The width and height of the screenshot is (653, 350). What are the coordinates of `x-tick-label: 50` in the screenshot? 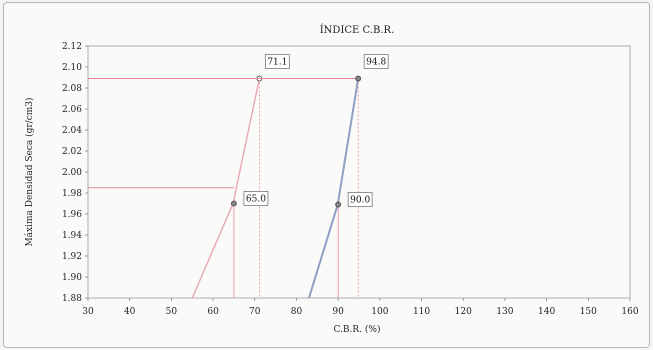 It's located at (172, 312).